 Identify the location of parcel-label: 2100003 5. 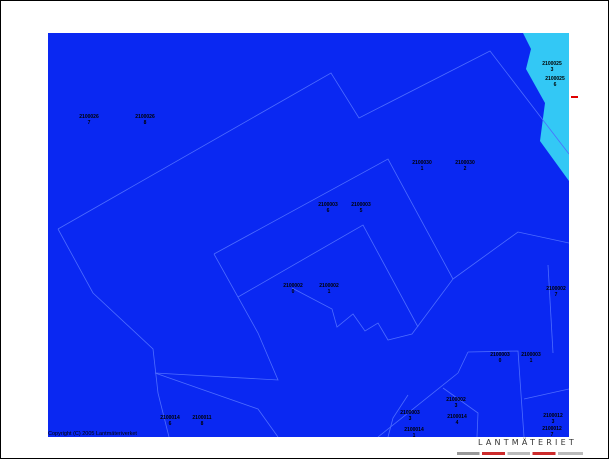
(361, 208).